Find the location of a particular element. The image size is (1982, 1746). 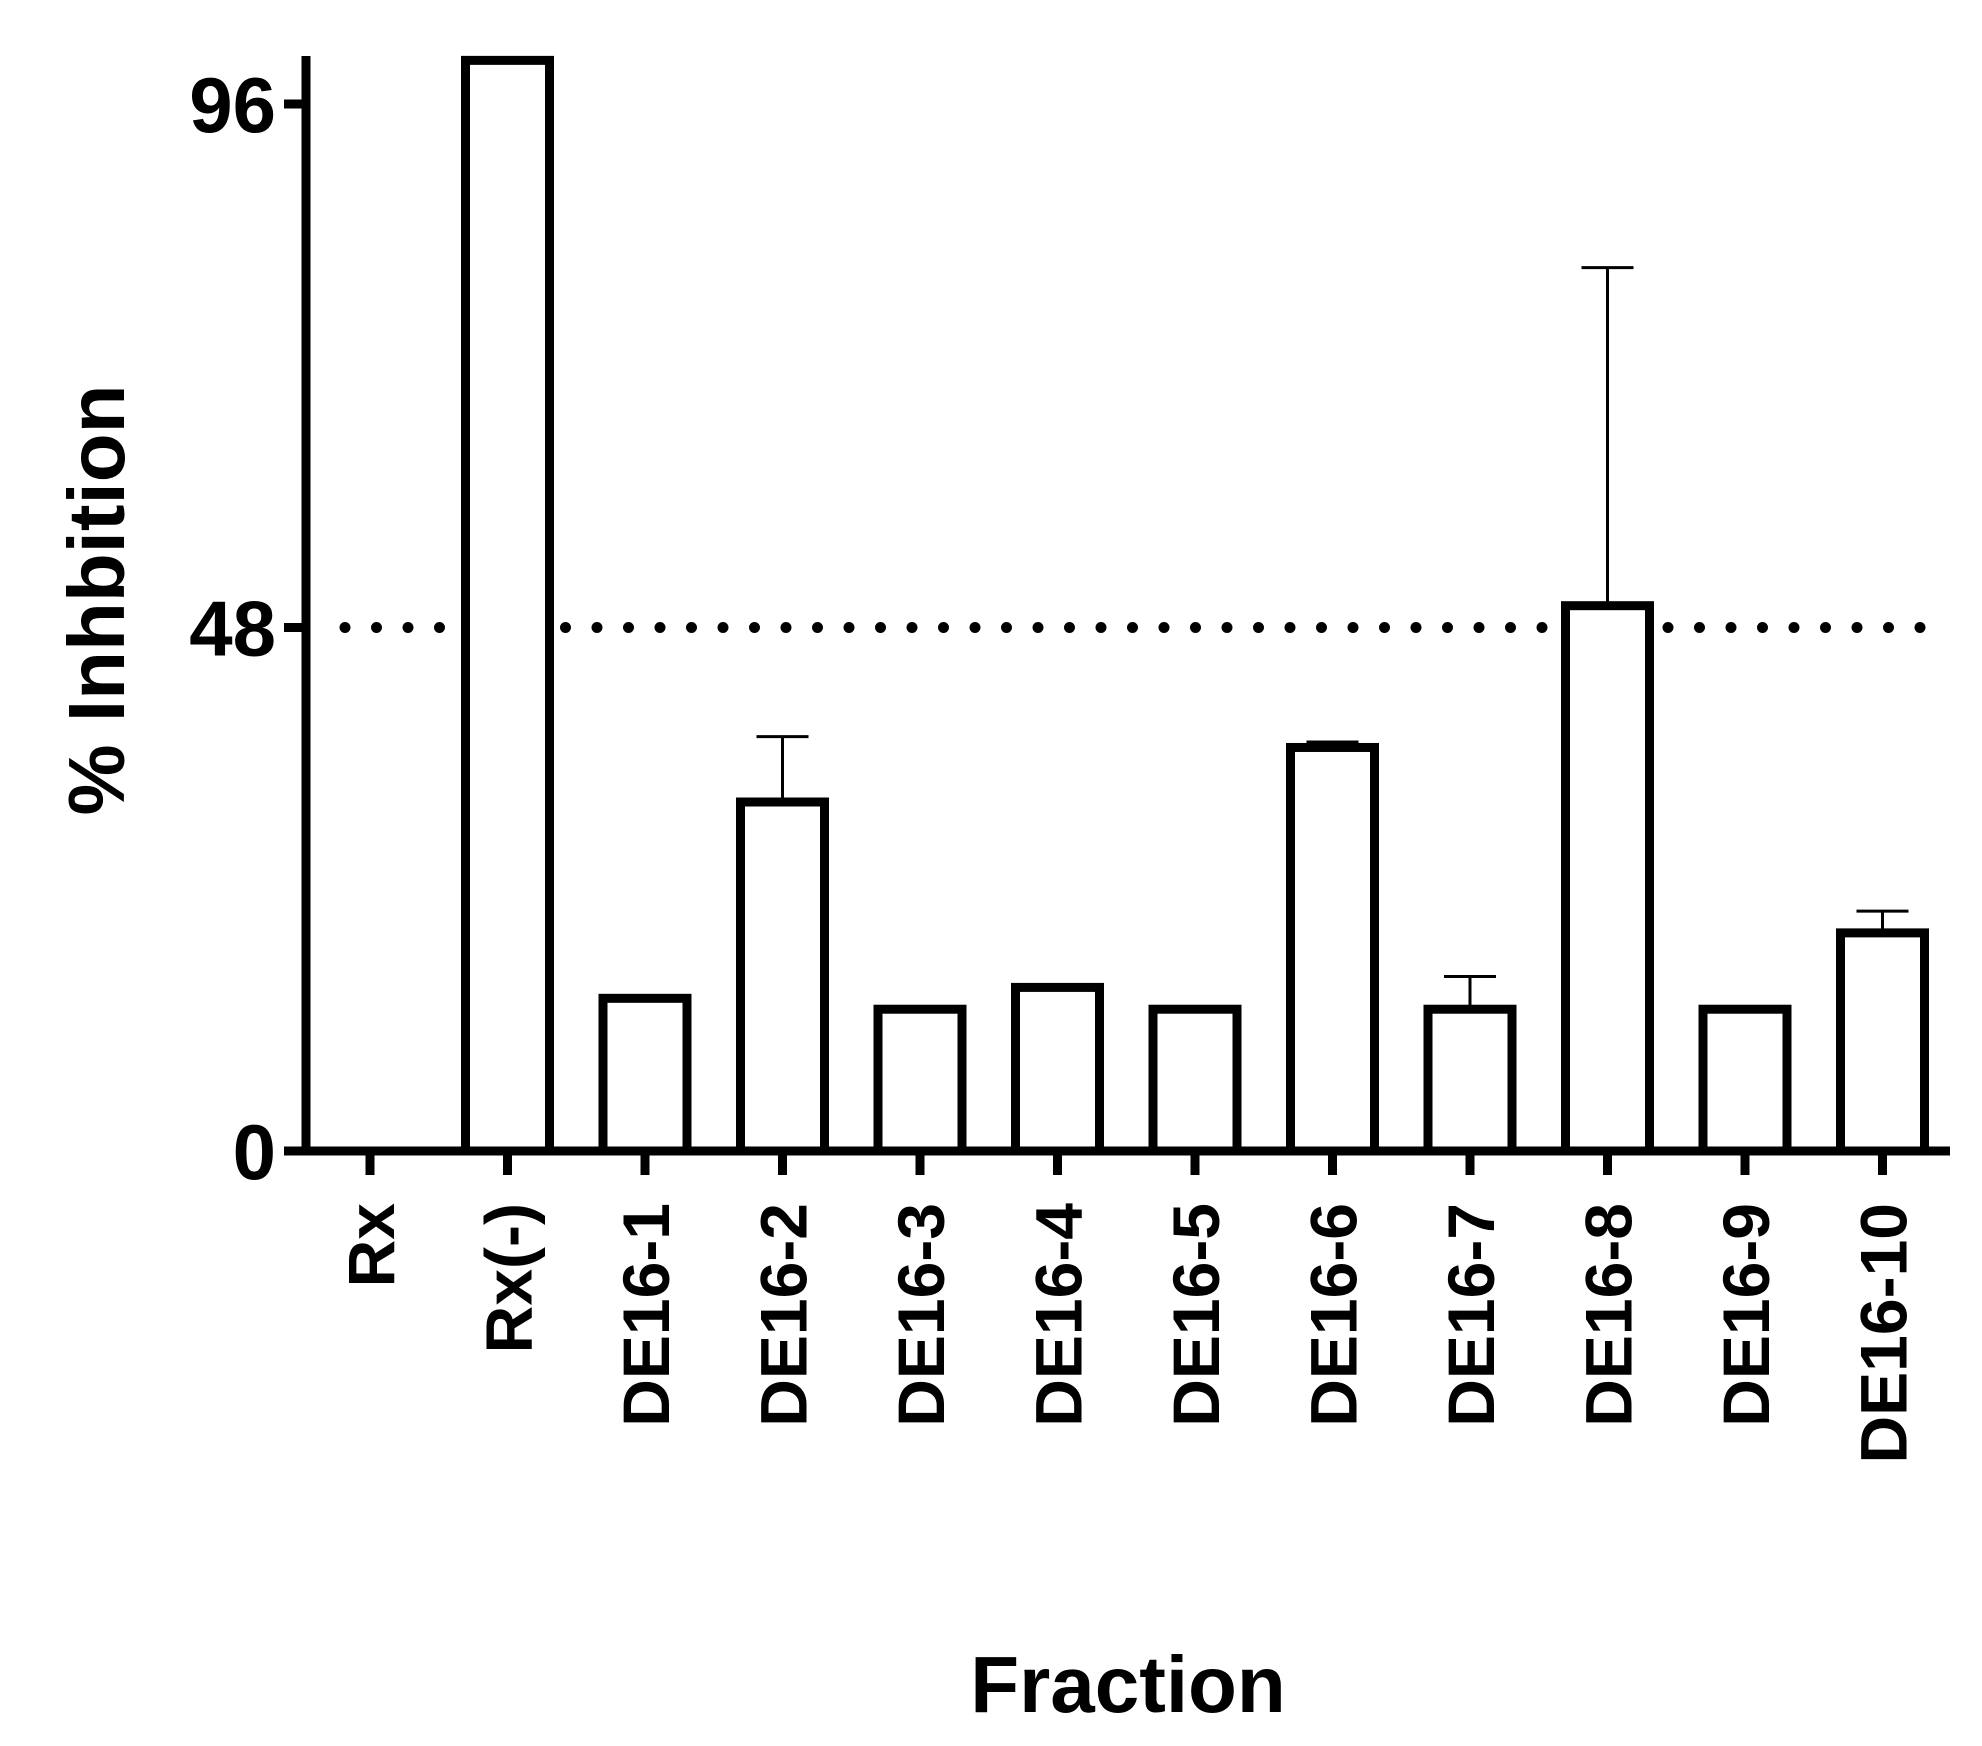

x-tick-label: Rx(-) is located at coordinates (509, 1278).